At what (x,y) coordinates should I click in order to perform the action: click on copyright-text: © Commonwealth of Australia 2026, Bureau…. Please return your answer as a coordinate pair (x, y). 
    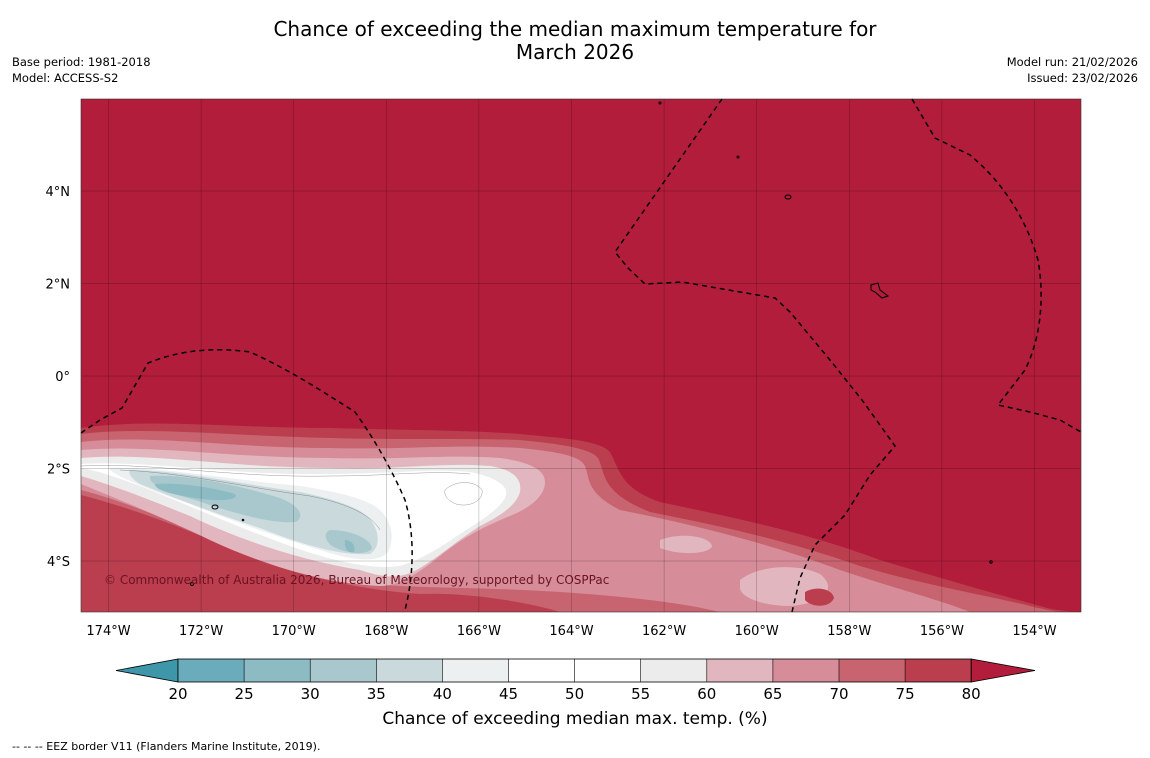
    Looking at the image, I should click on (356, 580).